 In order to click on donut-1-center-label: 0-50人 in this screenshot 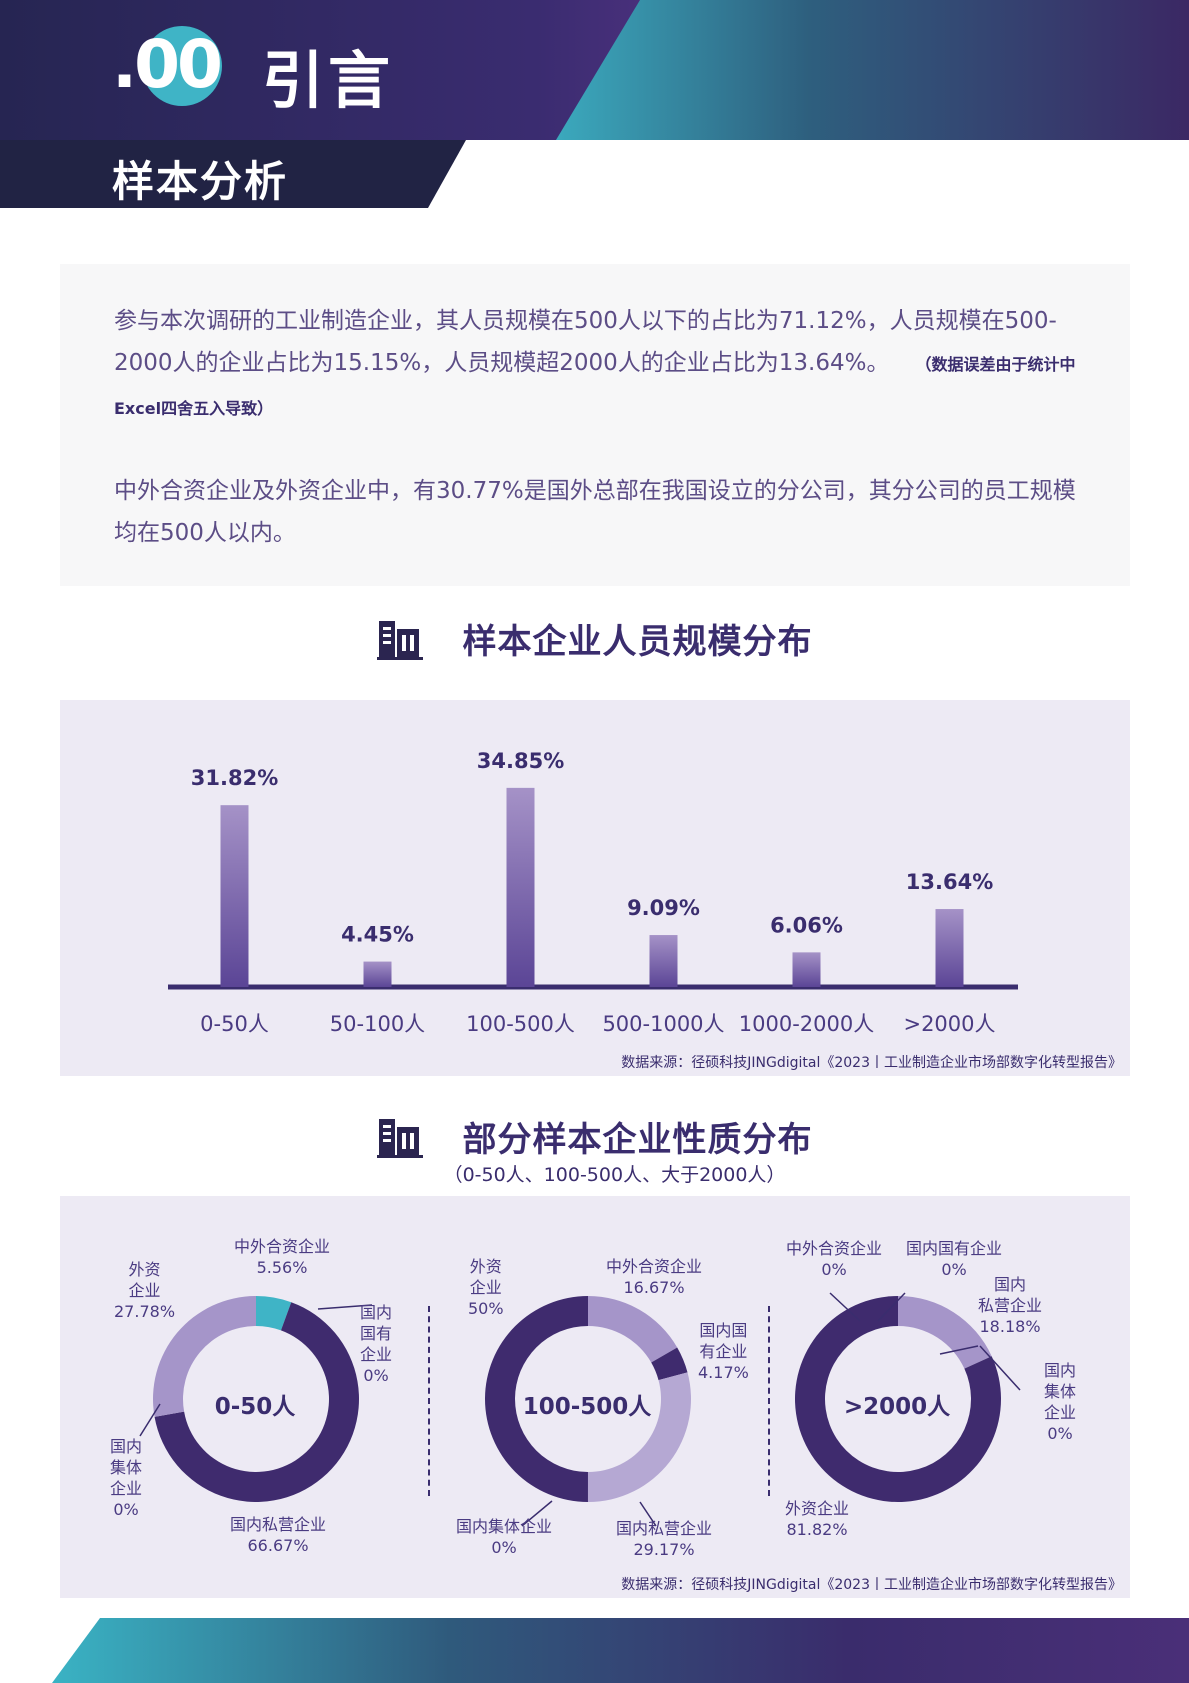, I will do `click(255, 1407)`.